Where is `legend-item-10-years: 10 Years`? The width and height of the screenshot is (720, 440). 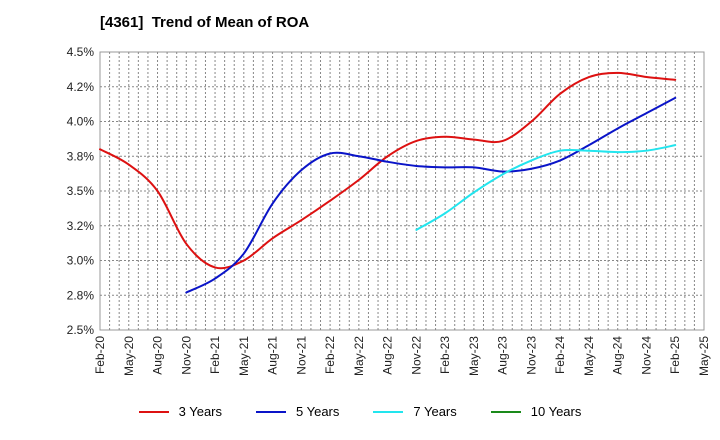
legend-item-10-years: 10 Years is located at coordinates (536, 411).